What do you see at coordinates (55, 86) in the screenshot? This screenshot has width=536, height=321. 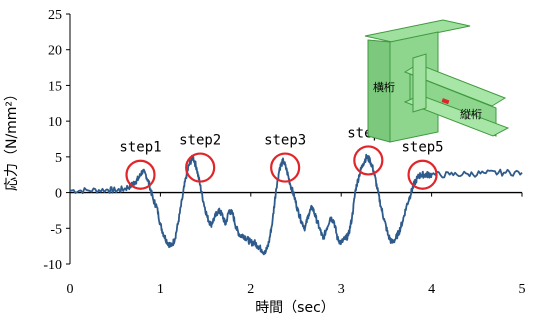 I see `y-tick-label: 15` at bounding box center [55, 86].